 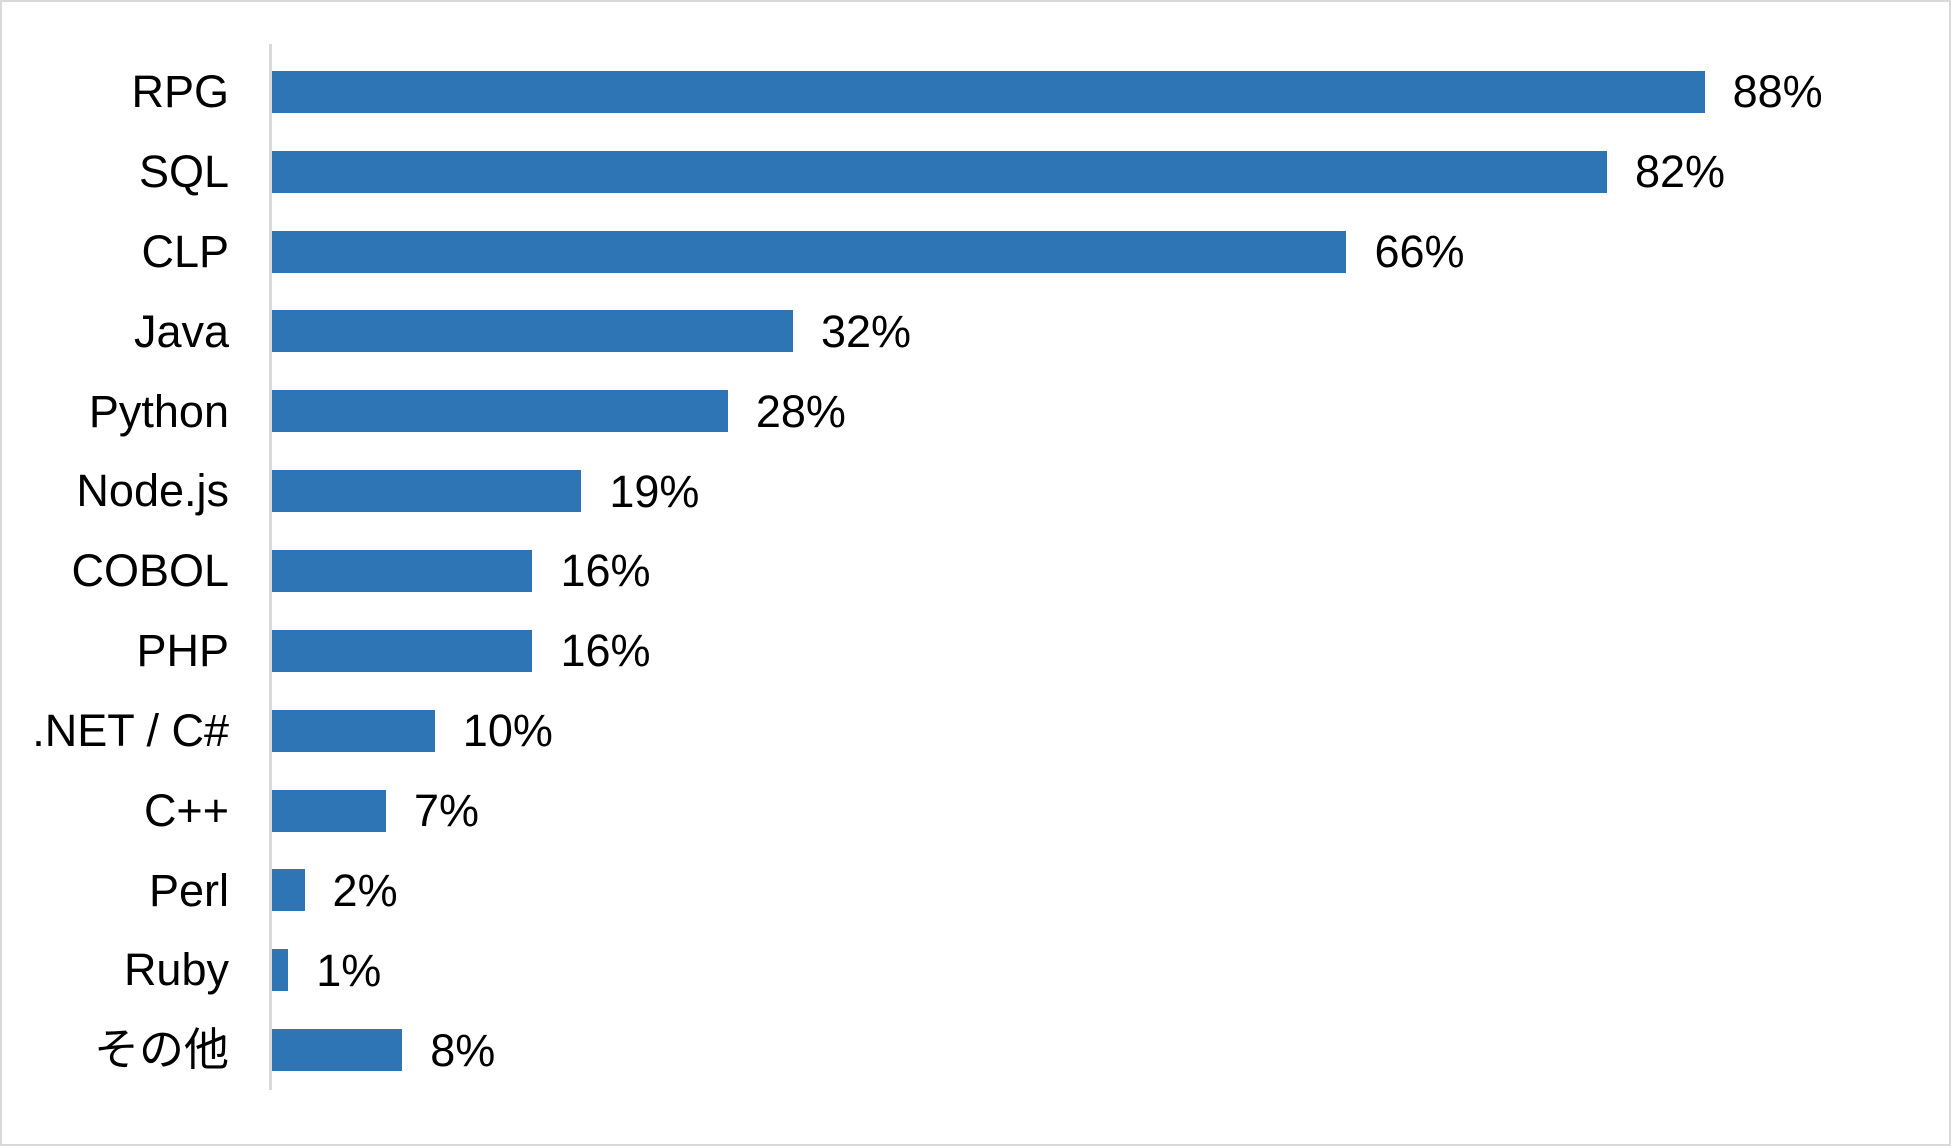 I want to click on value-label: 66%, so click(x=1419, y=252).